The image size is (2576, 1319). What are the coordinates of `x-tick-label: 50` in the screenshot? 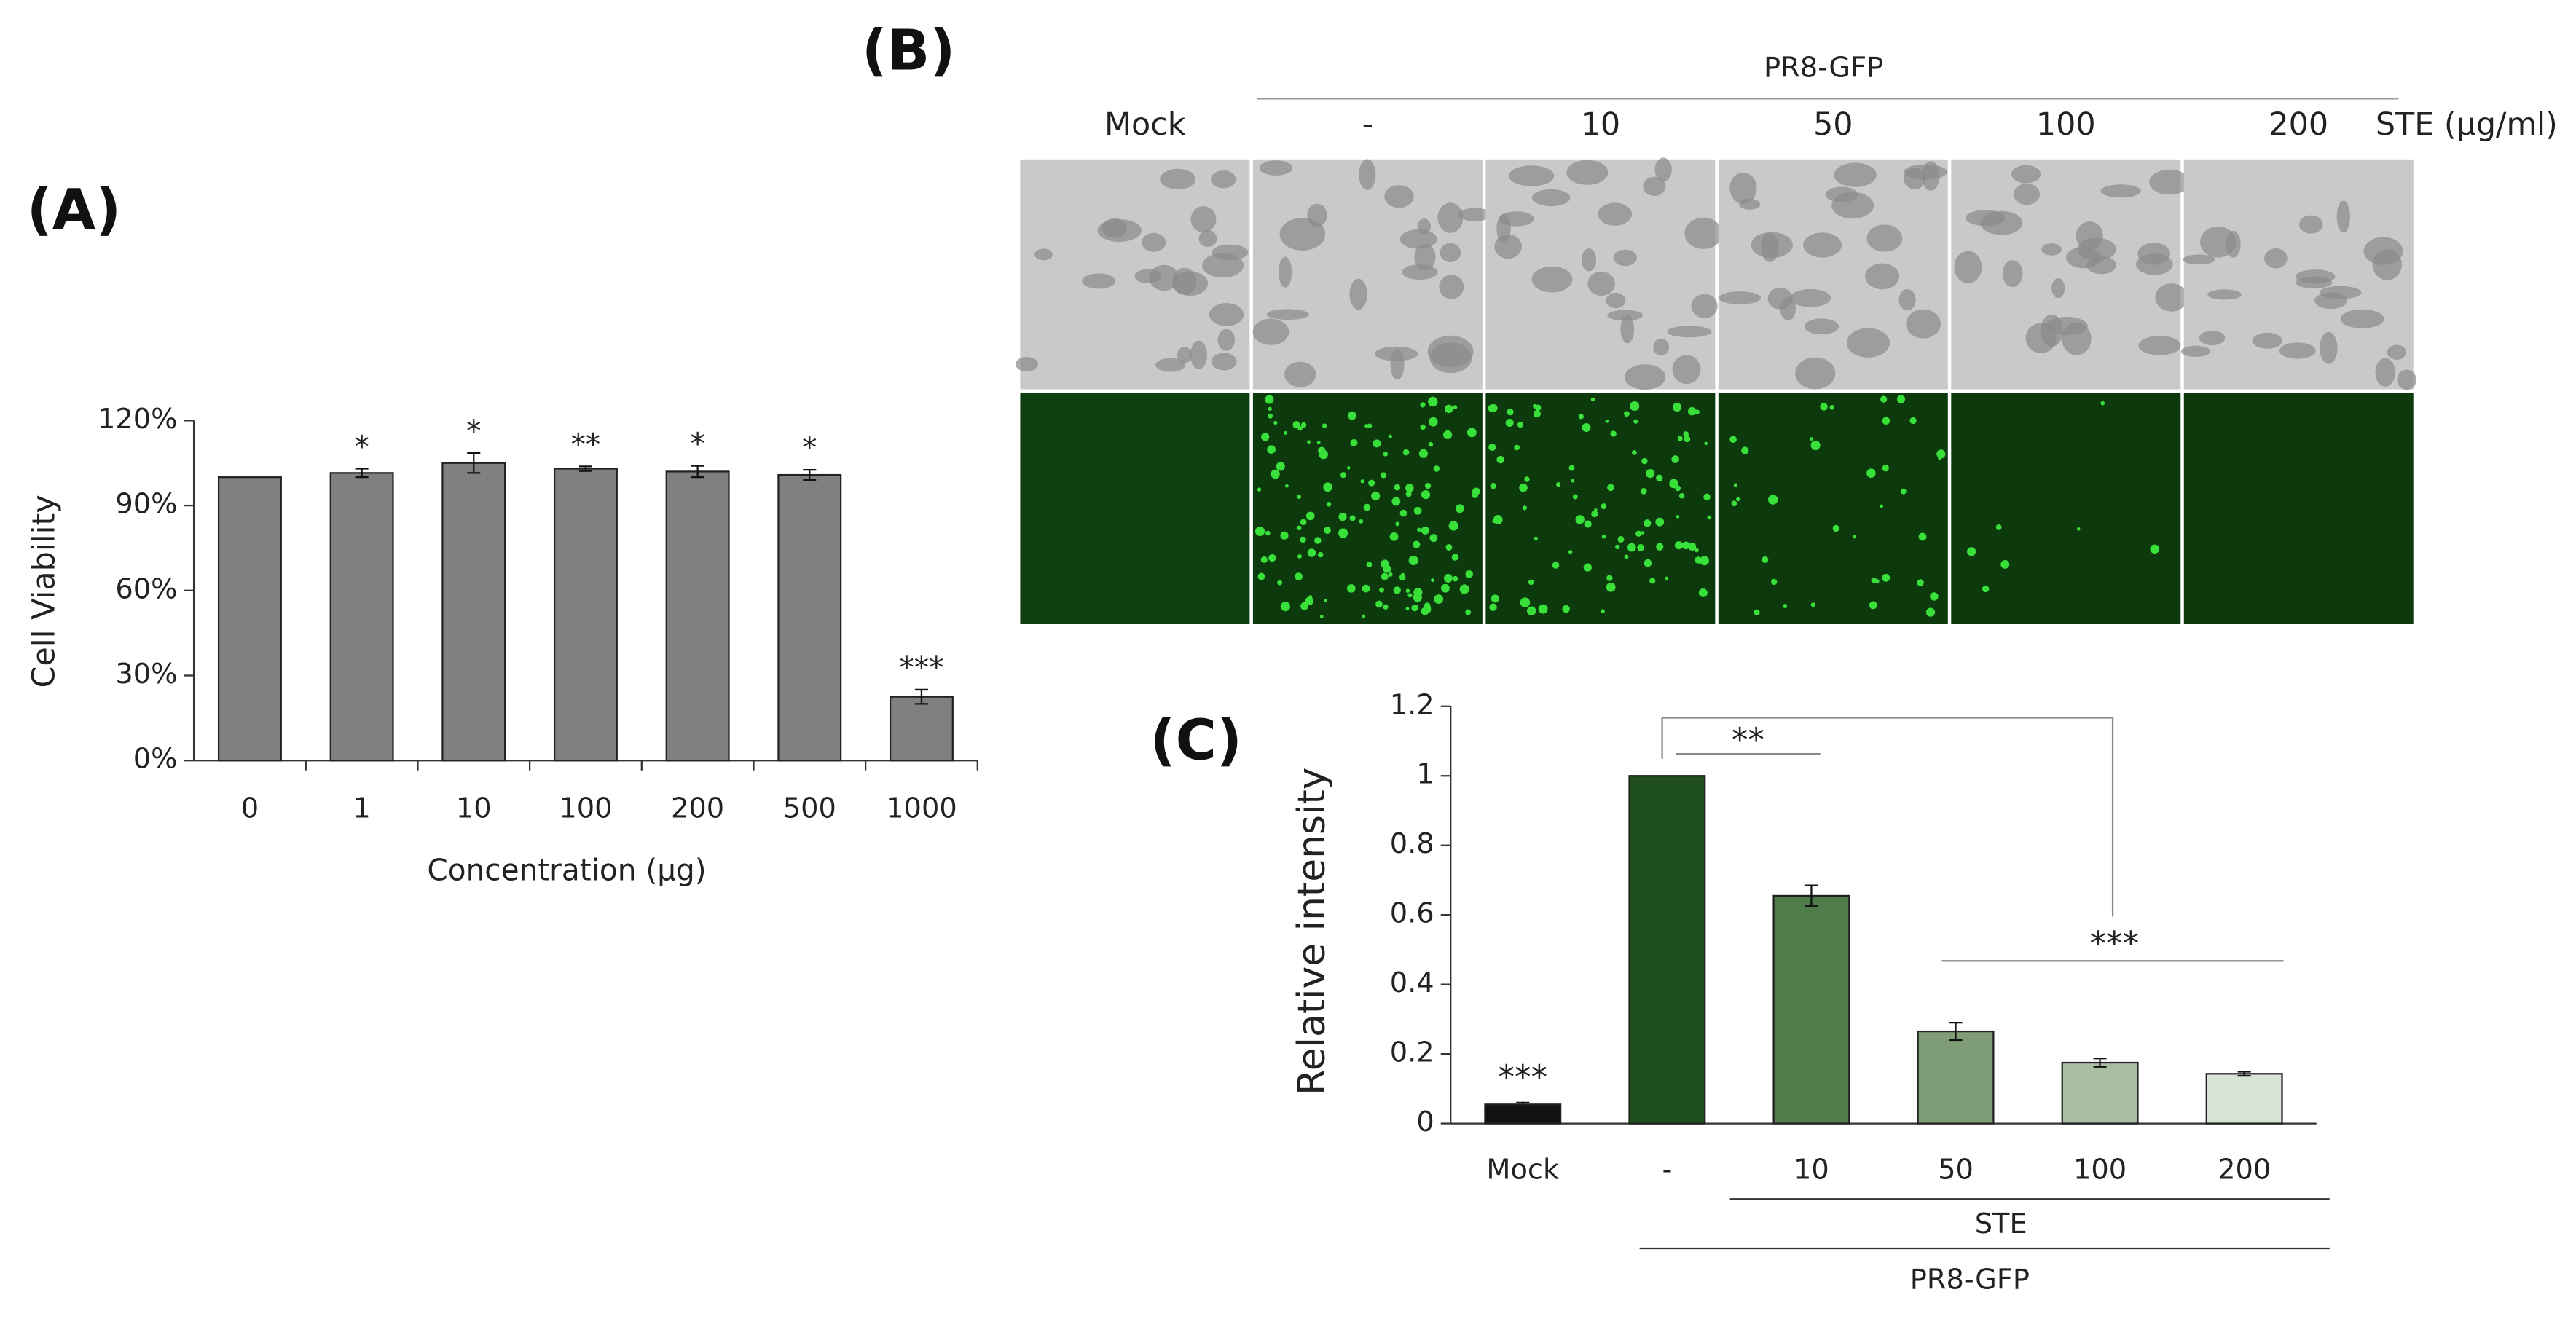 It's located at (1956, 1169).